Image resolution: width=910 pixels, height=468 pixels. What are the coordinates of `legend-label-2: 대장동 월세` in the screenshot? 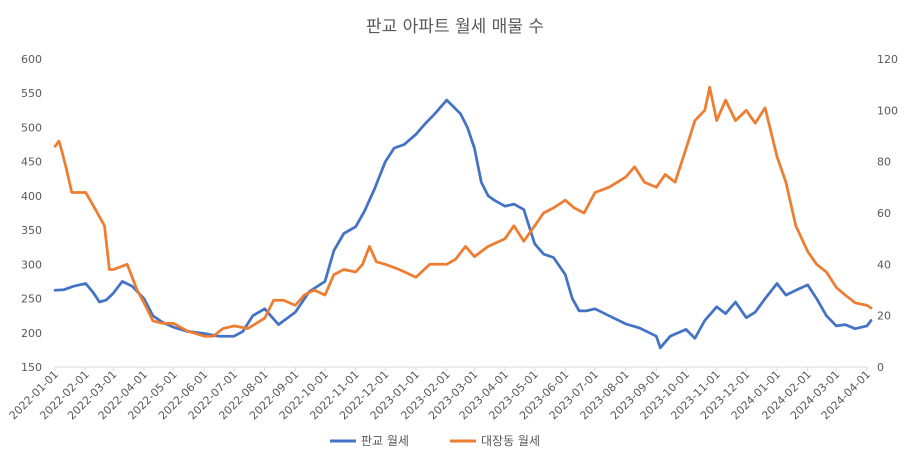 It's located at (510, 441).